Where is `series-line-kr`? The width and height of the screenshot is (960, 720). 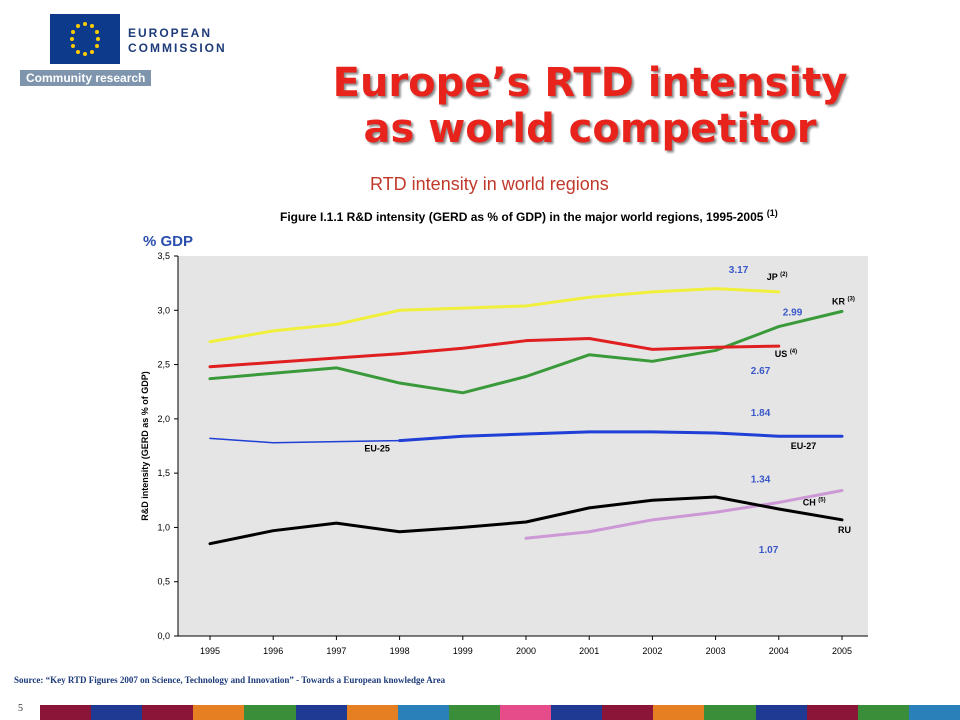
series-line-kr is located at coordinates (526, 352).